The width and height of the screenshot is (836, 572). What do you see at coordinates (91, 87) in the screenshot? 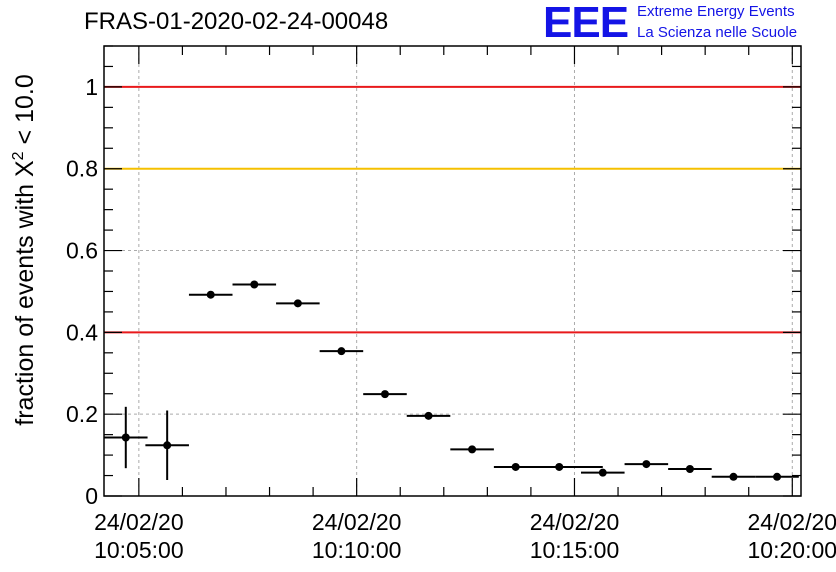
I see `y-tick-label: 1` at bounding box center [91, 87].